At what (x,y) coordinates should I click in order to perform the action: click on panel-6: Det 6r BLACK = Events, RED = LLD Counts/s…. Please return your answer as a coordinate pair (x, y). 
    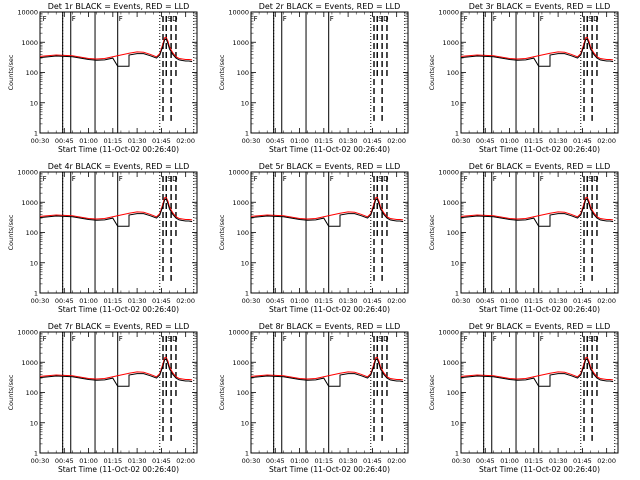
    Looking at the image, I should click on (523, 238).